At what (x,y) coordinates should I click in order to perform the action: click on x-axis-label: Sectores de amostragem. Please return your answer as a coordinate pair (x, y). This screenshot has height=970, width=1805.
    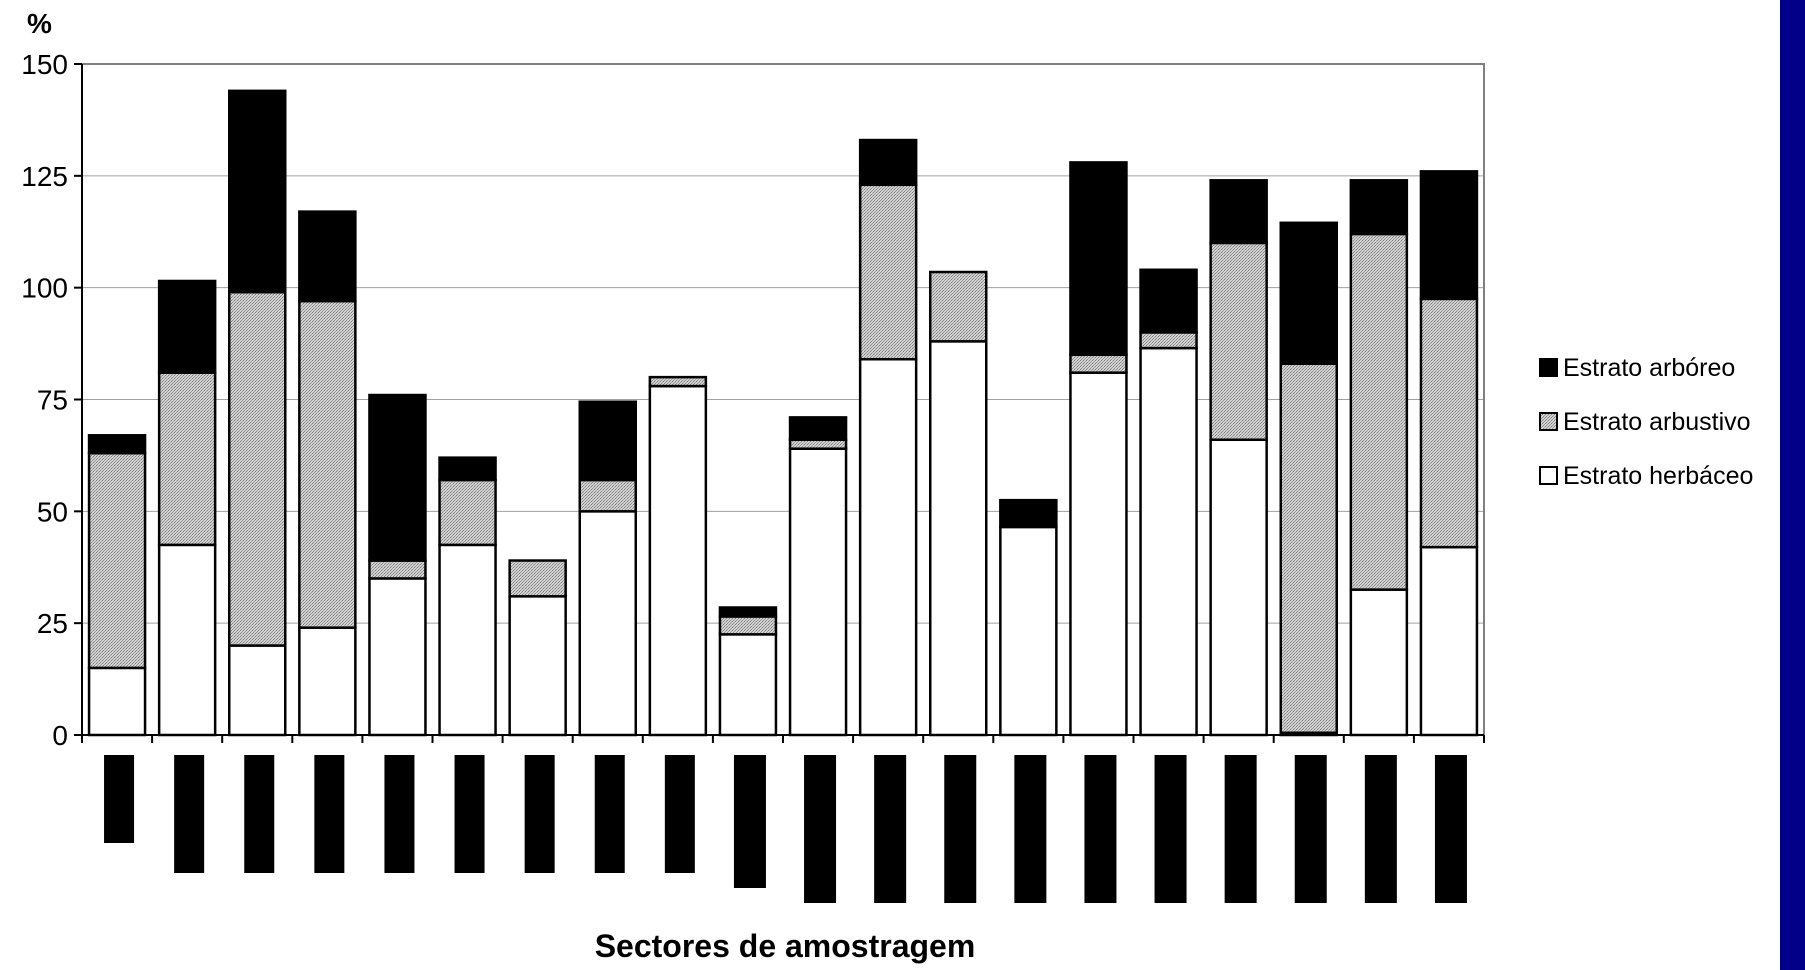
    Looking at the image, I should click on (785, 946).